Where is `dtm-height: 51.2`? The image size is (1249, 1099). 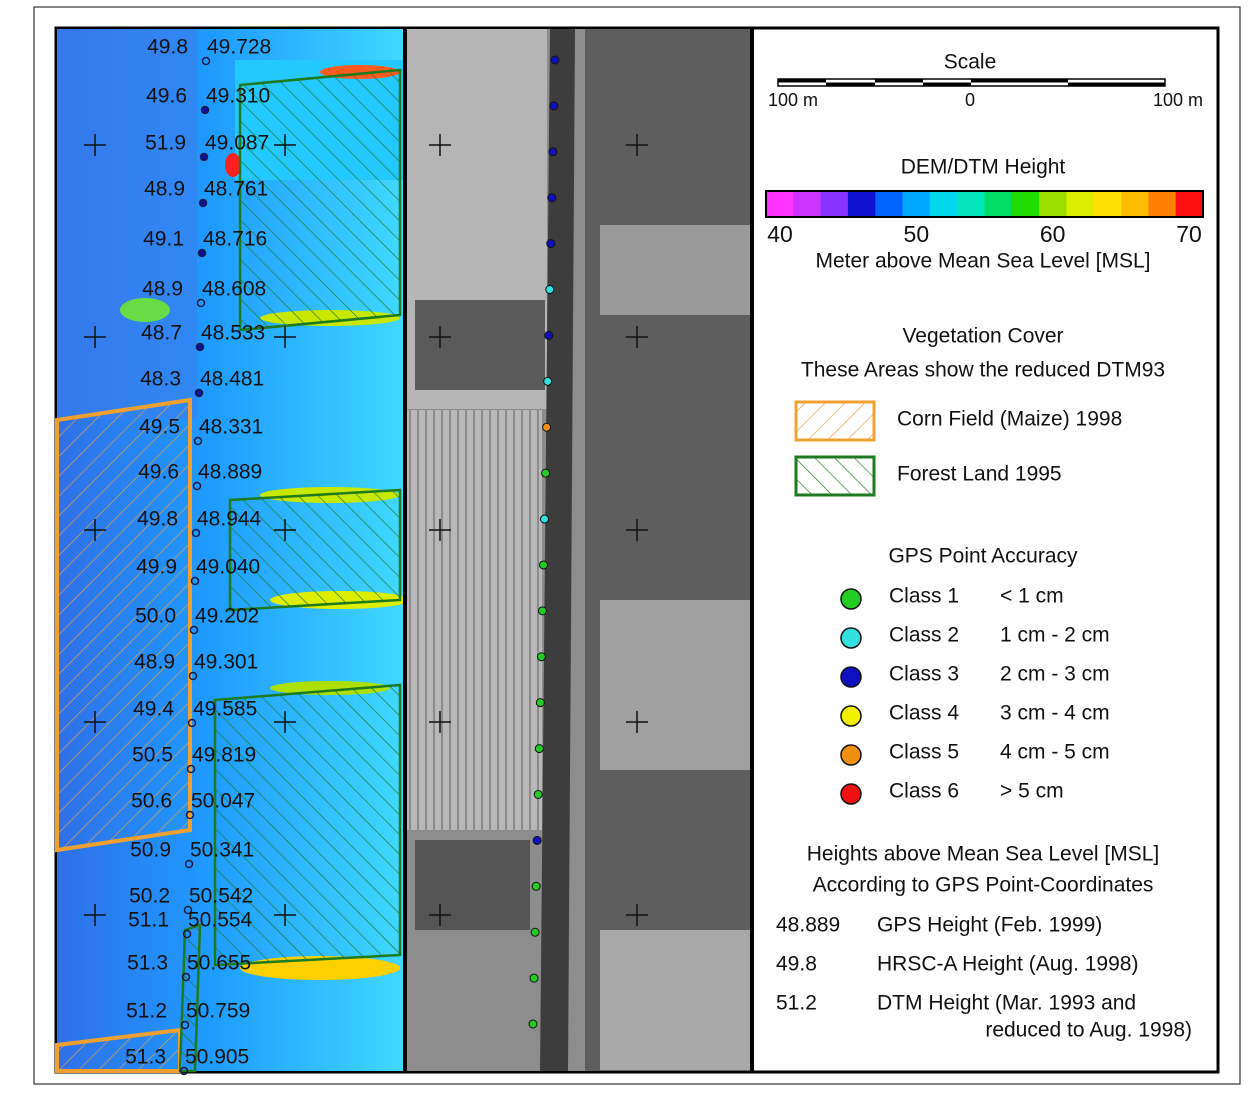
dtm-height: 51.2 is located at coordinates (146, 1011).